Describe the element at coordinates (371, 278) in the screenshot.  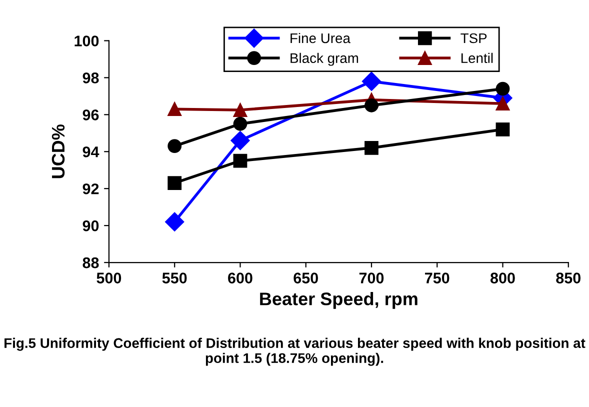
I see `x-tick-label: 700` at that location.